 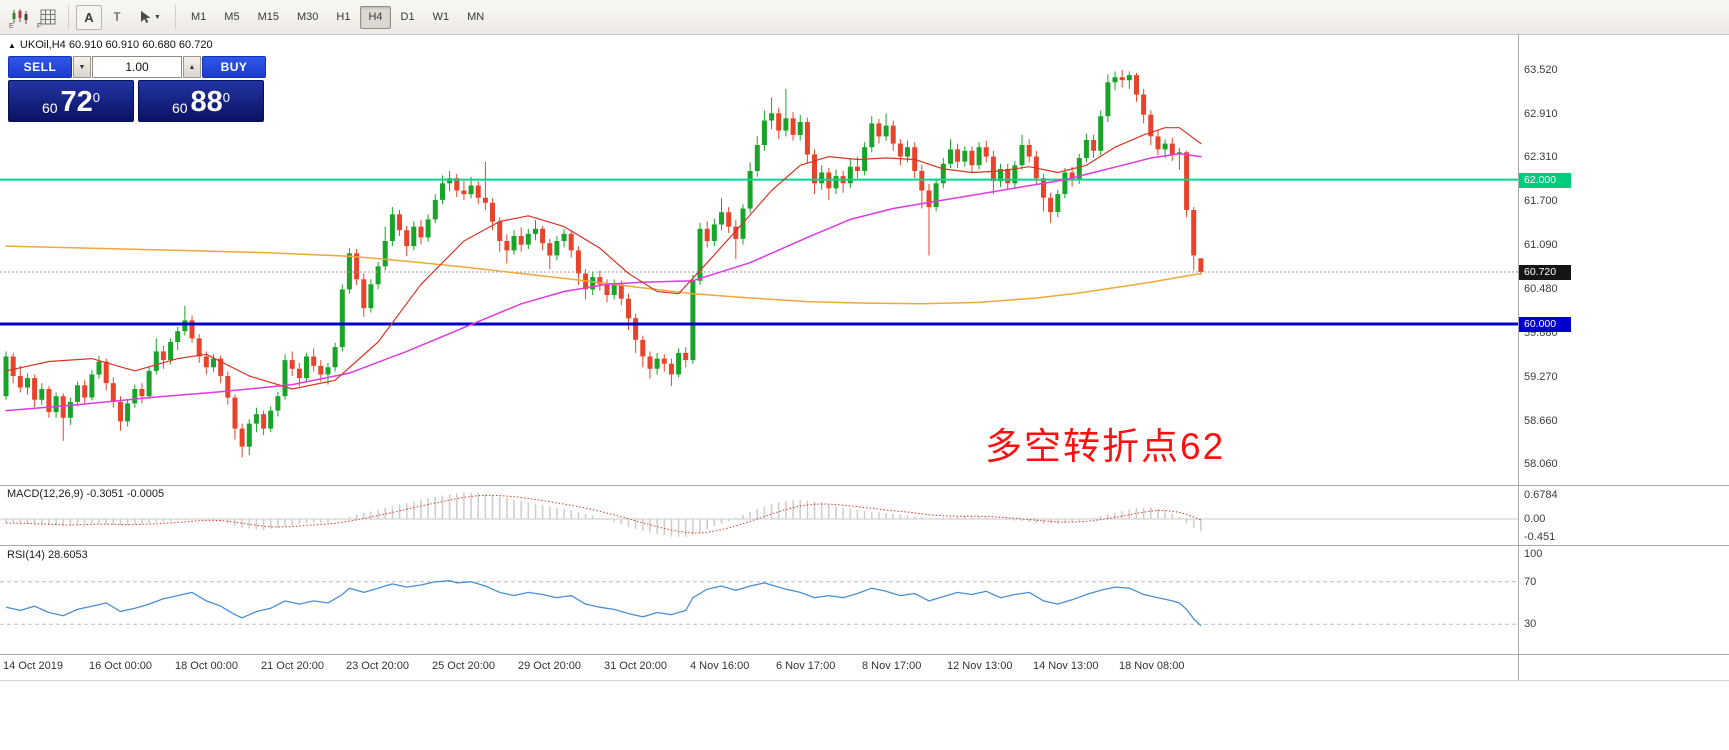 I want to click on timeframe-w1-button: W1, so click(x=441, y=17).